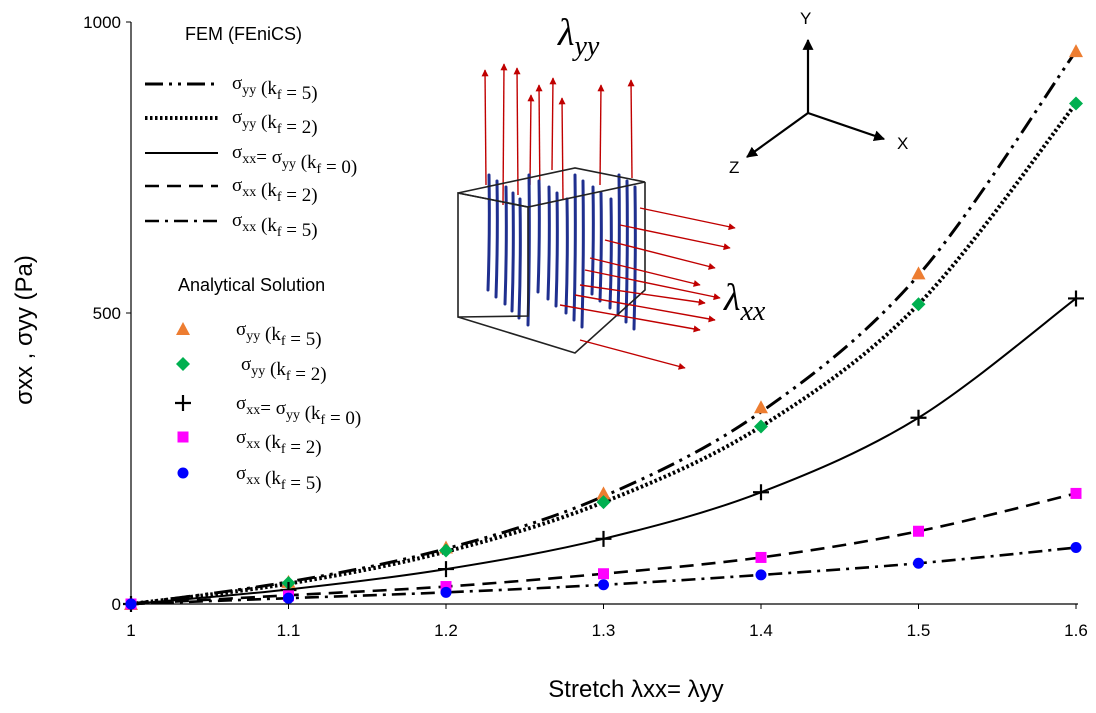  I want to click on legend-marker-diamond, so click(183, 364).